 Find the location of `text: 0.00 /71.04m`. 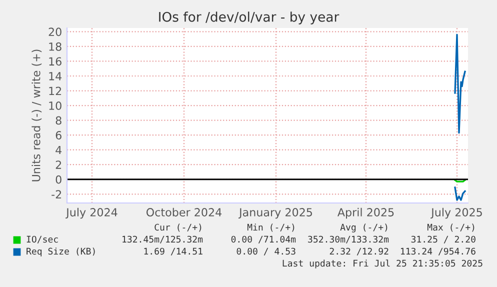

text: 0.00 /71.04m is located at coordinates (263, 240).